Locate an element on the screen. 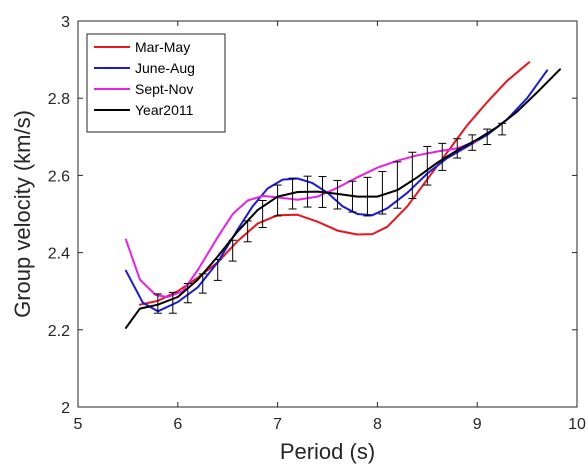  x-tick-label: 7 is located at coordinates (277, 424).